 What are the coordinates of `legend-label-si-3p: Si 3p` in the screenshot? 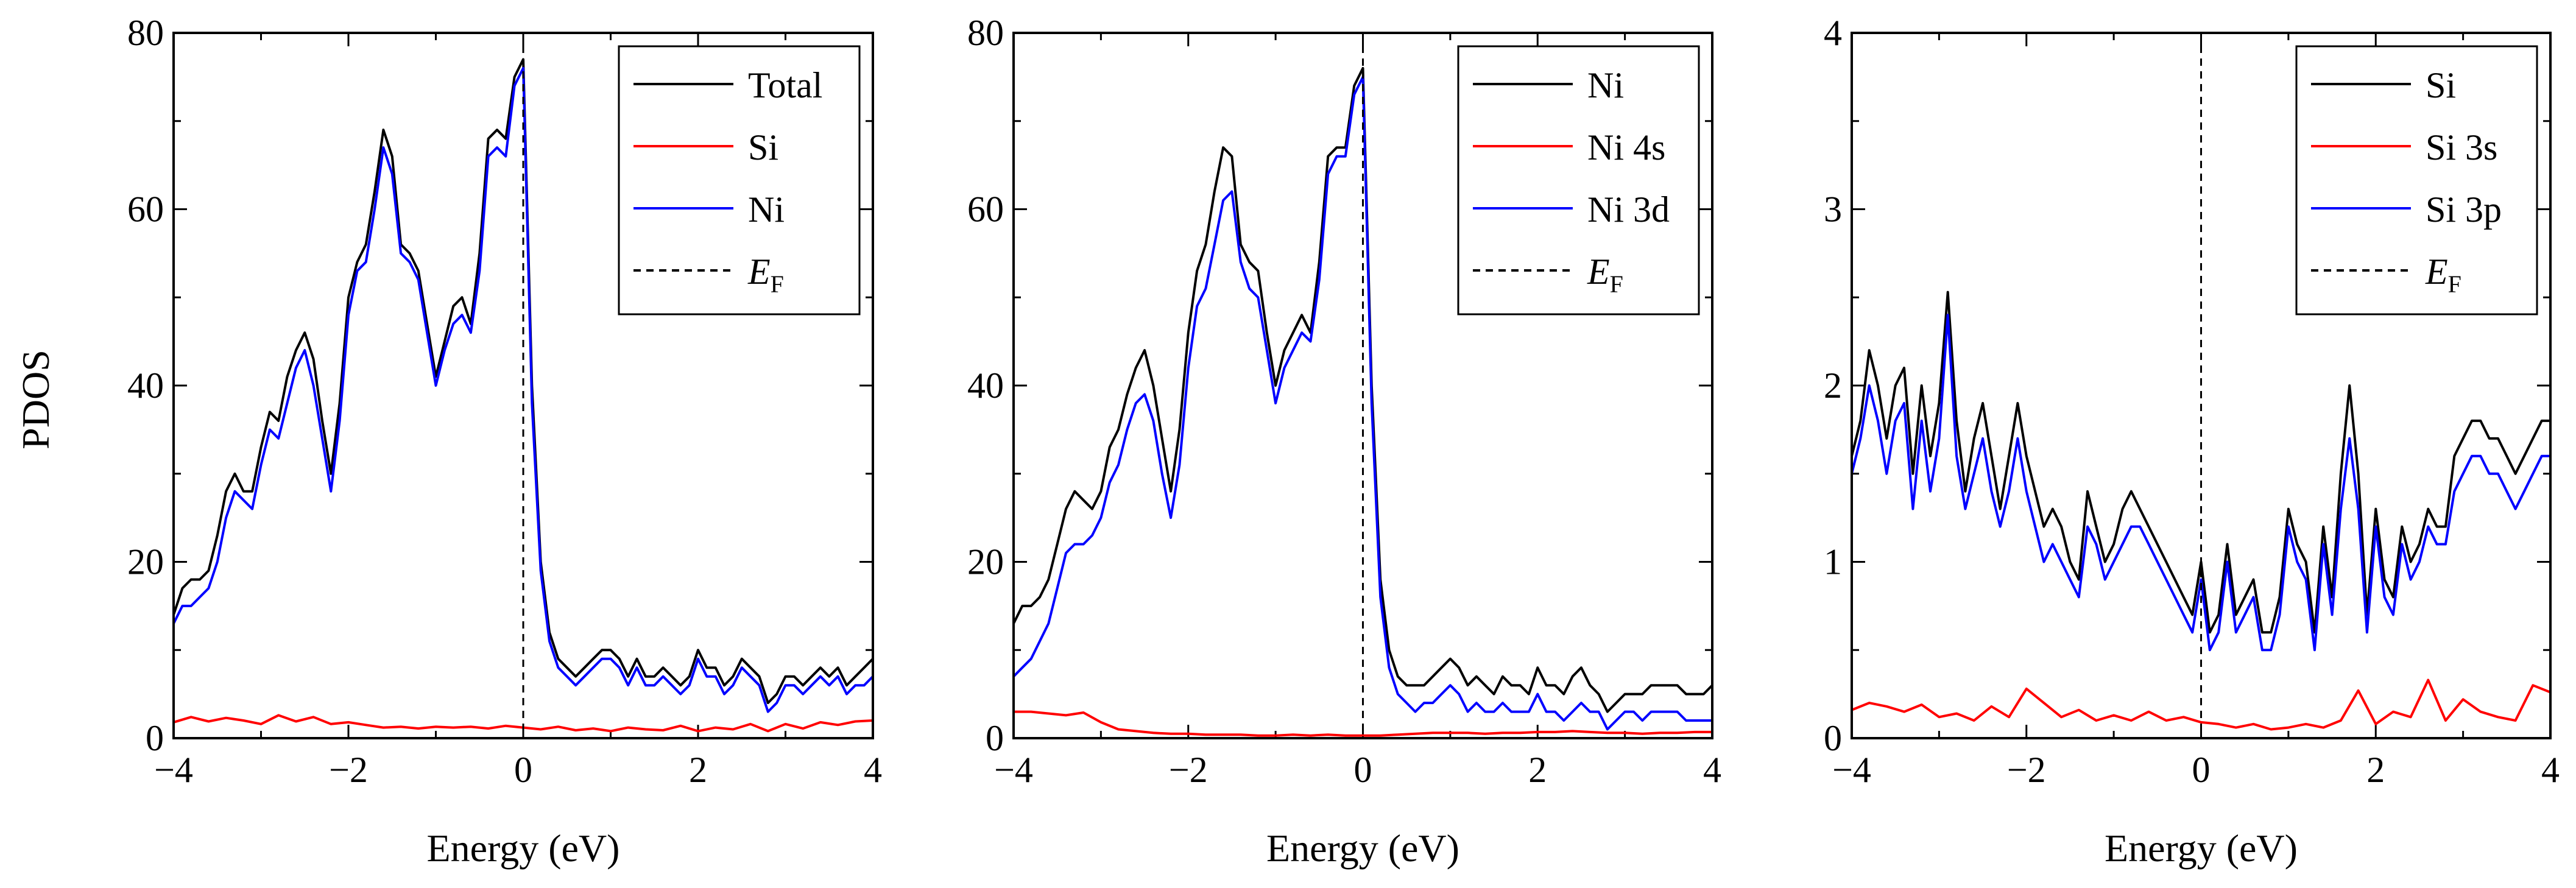 It's located at (2464, 209).